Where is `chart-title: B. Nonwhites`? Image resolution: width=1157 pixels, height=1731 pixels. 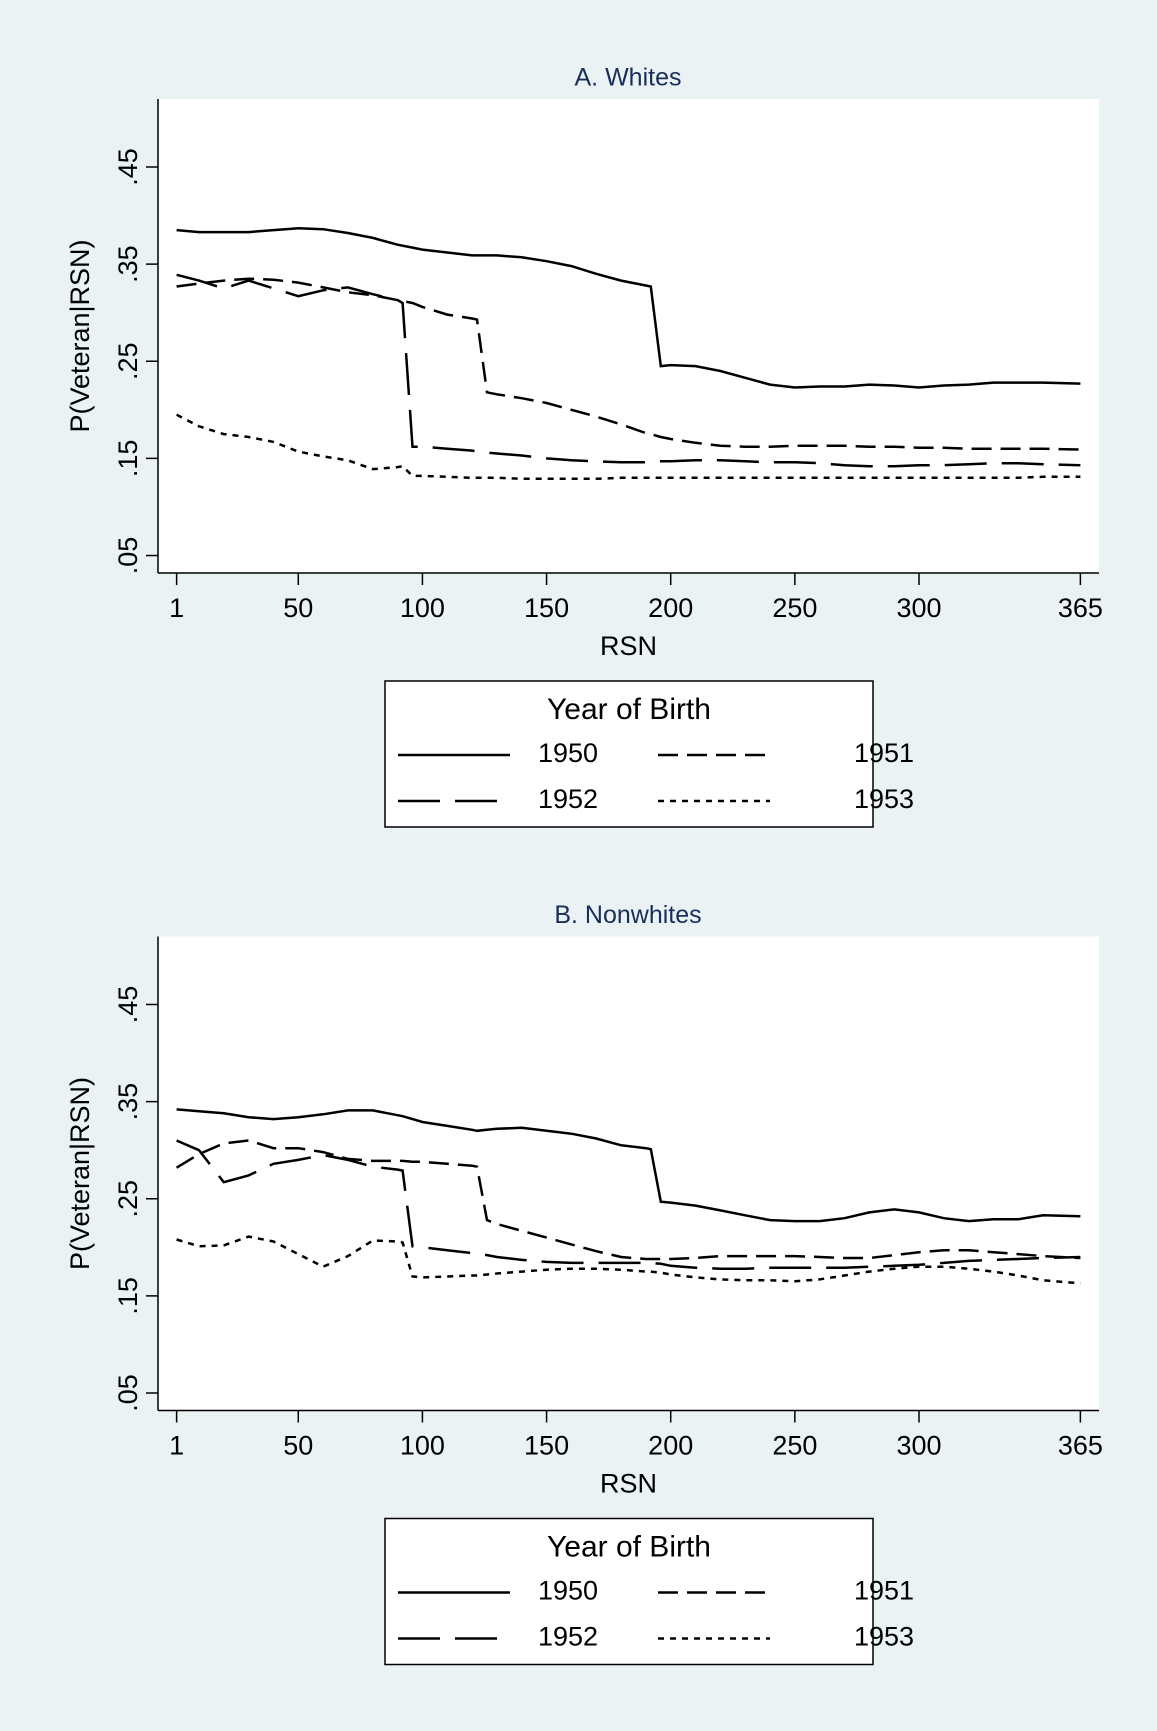
chart-title: B. Nonwhites is located at coordinates (627, 915).